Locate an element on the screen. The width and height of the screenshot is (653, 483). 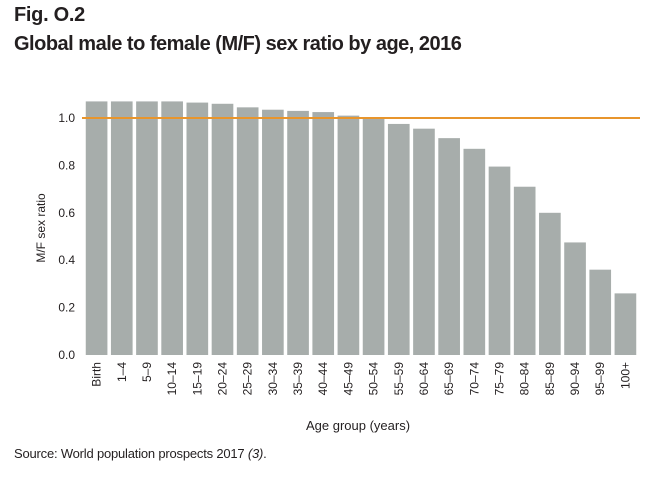
figure-label: Fig. O.2 is located at coordinates (49, 15).